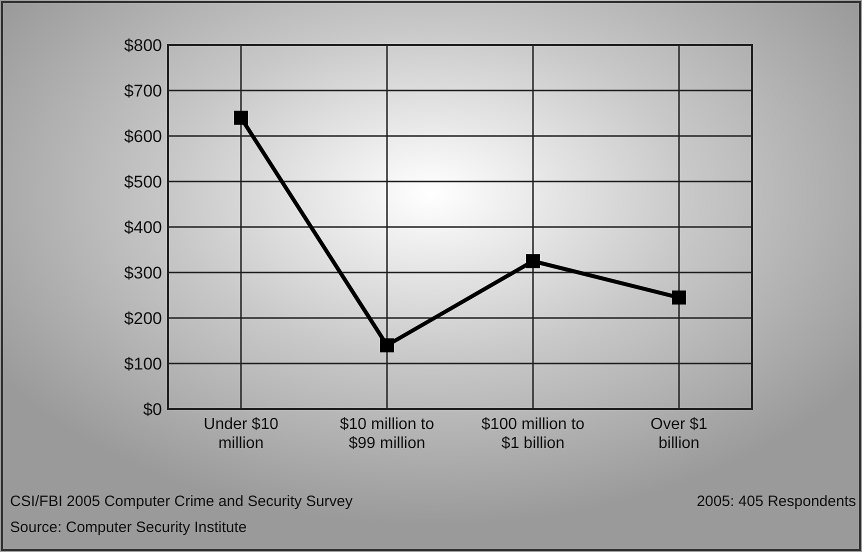 Image resolution: width=862 pixels, height=552 pixels. What do you see at coordinates (143, 227) in the screenshot?
I see `y-tick-label: $400` at bounding box center [143, 227].